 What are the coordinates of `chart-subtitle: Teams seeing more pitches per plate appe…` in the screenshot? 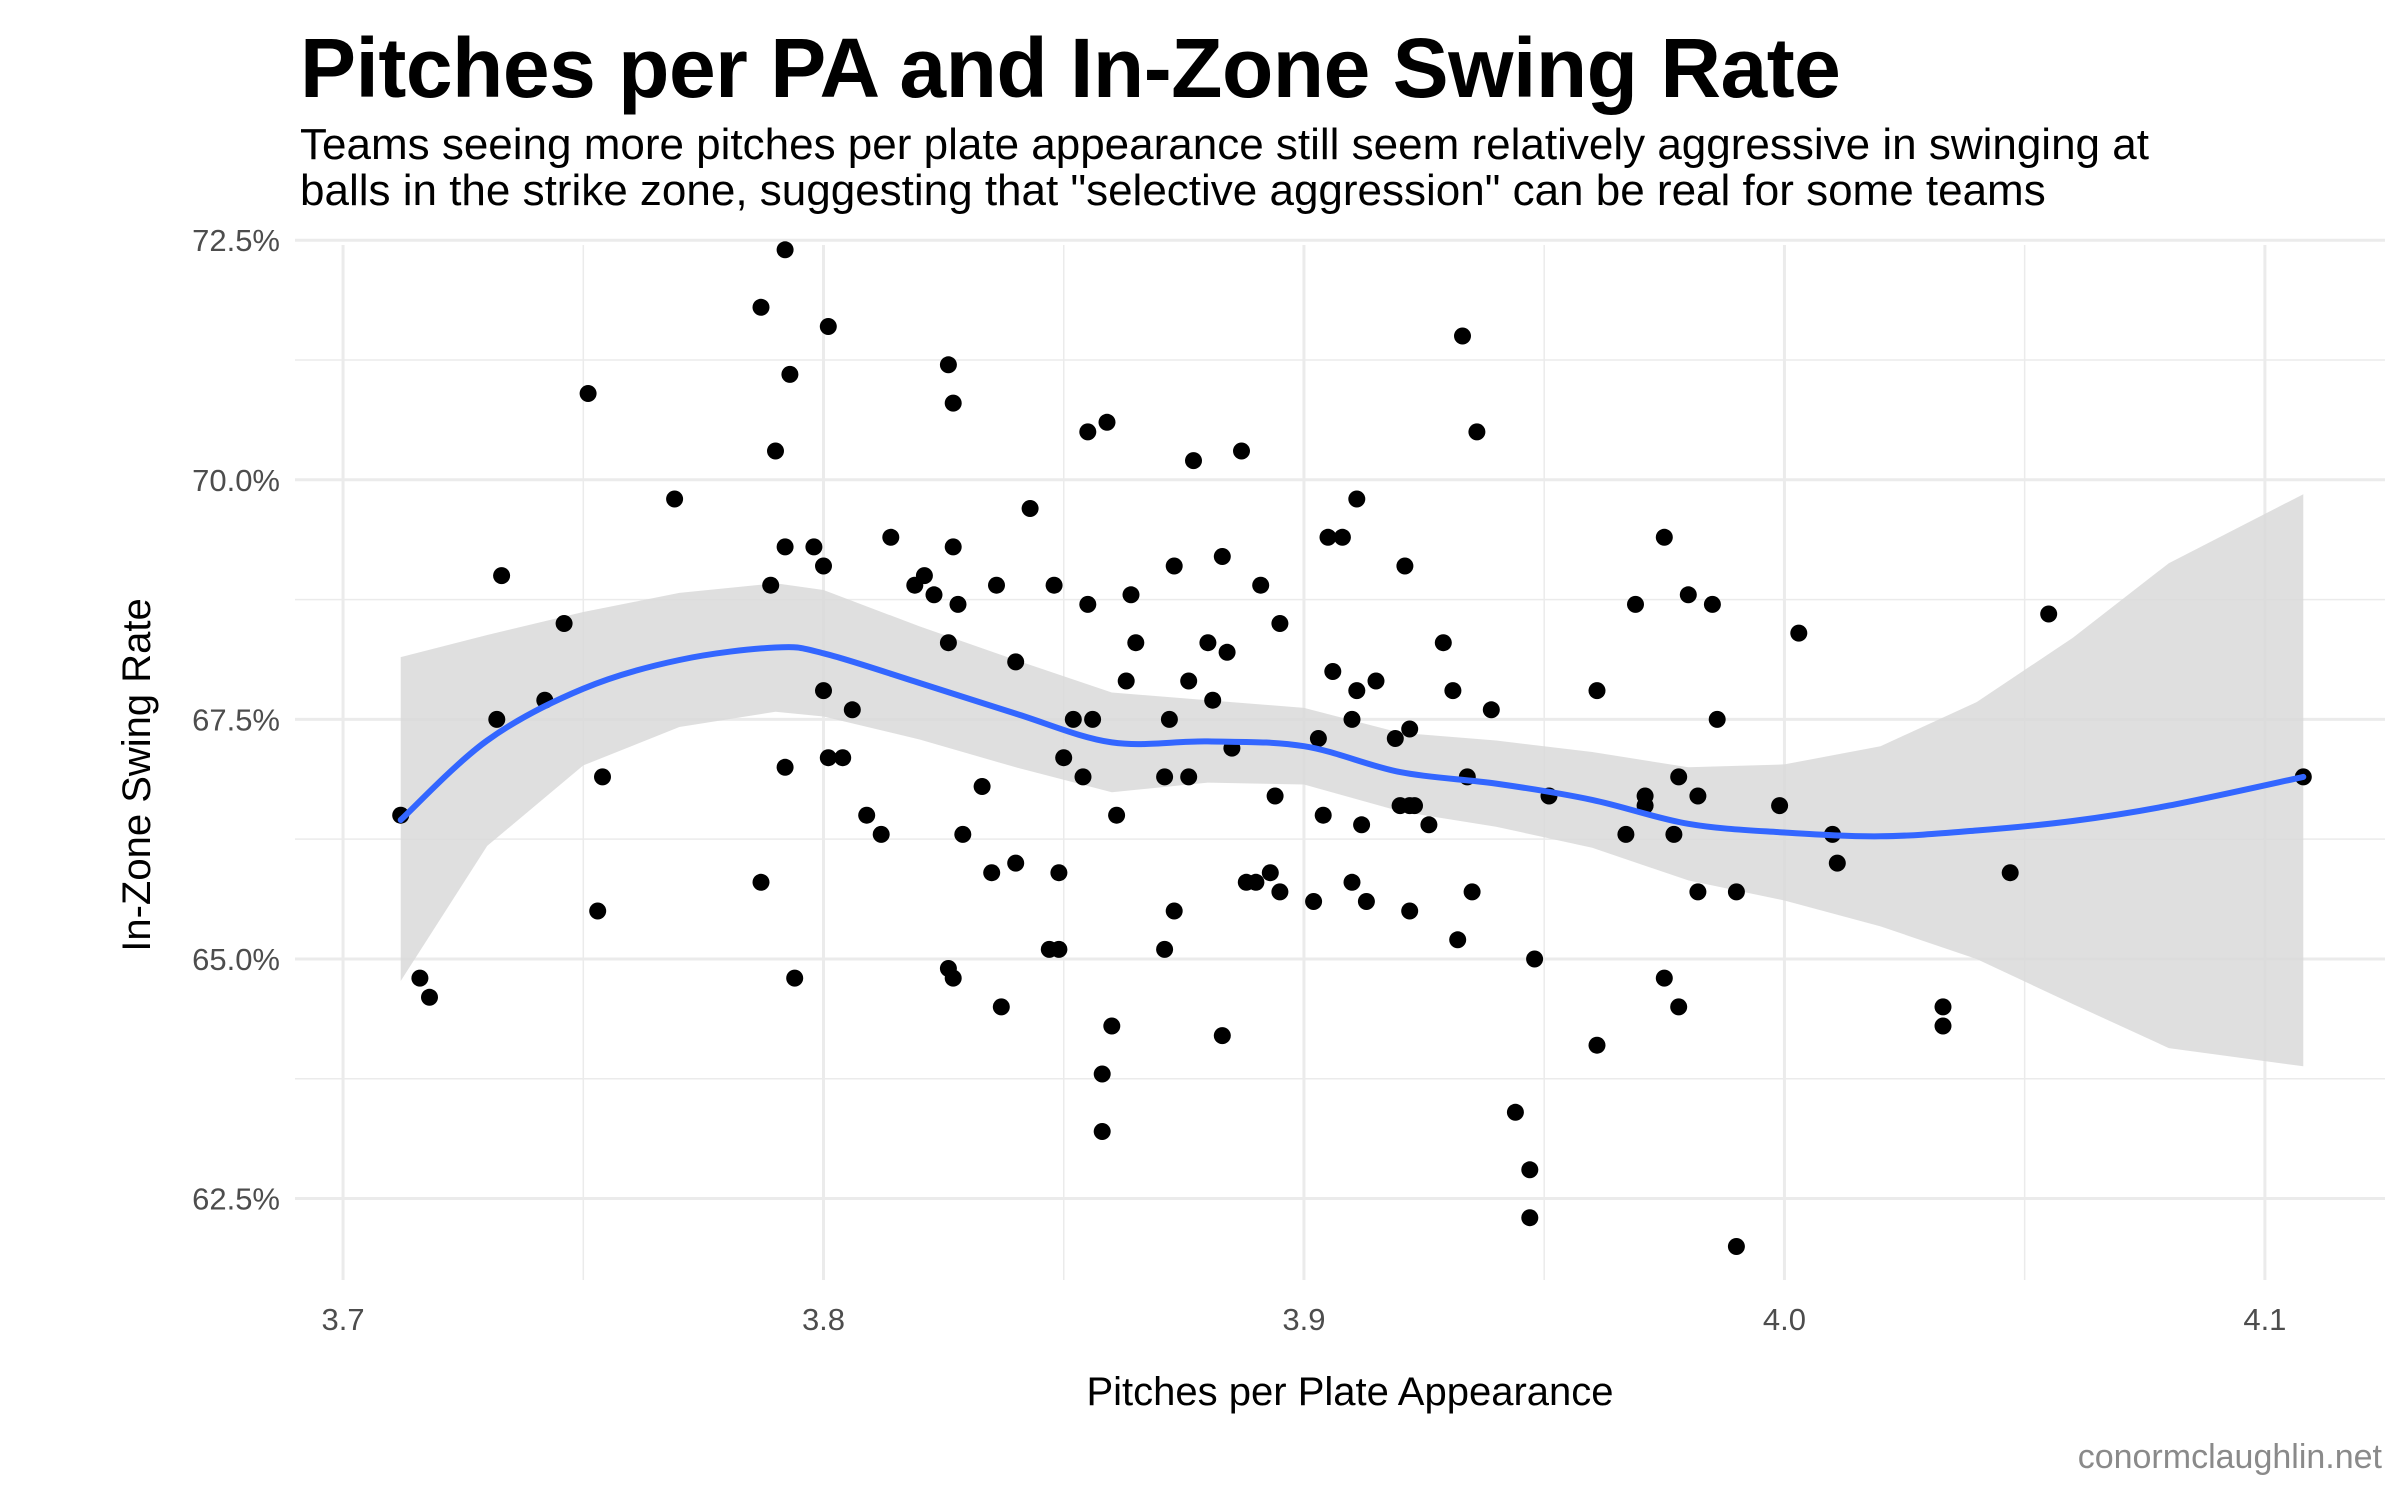 It's located at (1310, 168).